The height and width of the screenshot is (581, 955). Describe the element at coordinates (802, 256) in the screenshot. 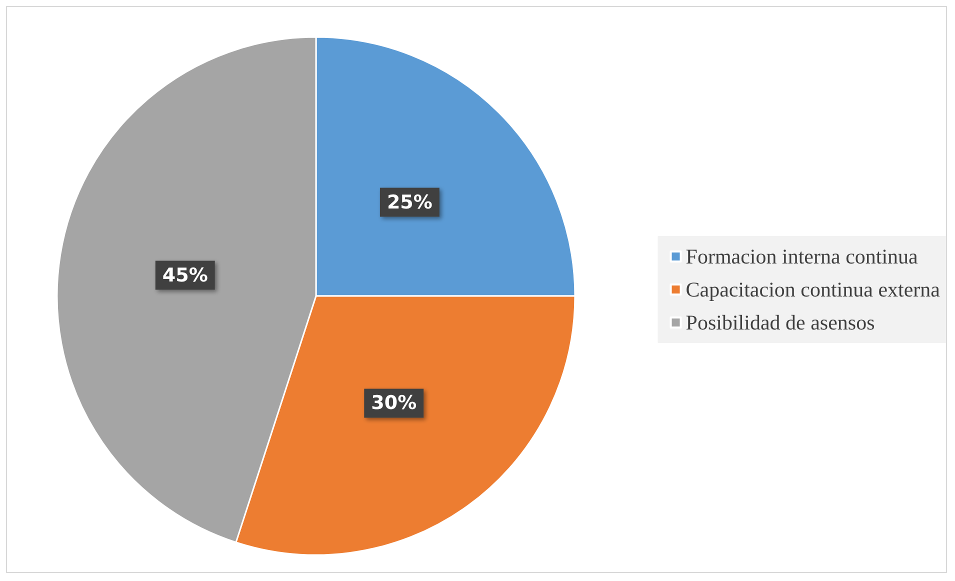

I see `legend-label: Formacion interna continua` at that location.